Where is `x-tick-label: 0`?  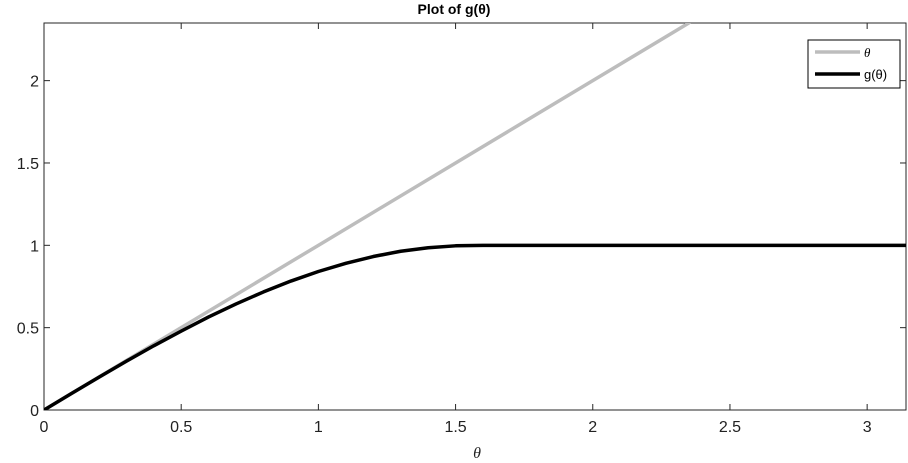 x-tick-label: 0 is located at coordinates (44, 427).